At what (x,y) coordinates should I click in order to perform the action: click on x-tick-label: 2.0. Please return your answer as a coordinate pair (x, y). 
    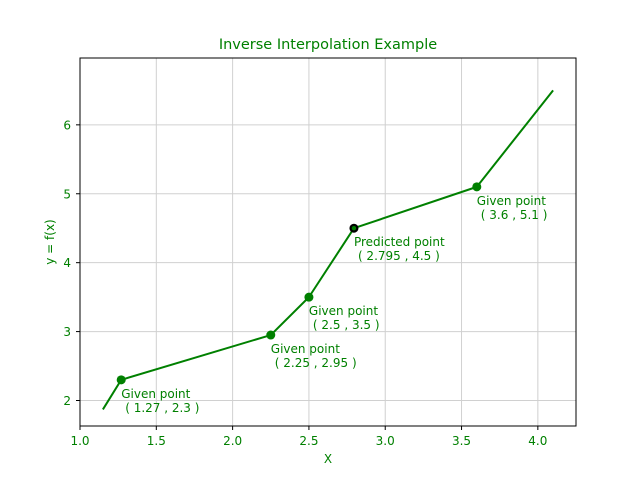
    Looking at the image, I should click on (232, 441).